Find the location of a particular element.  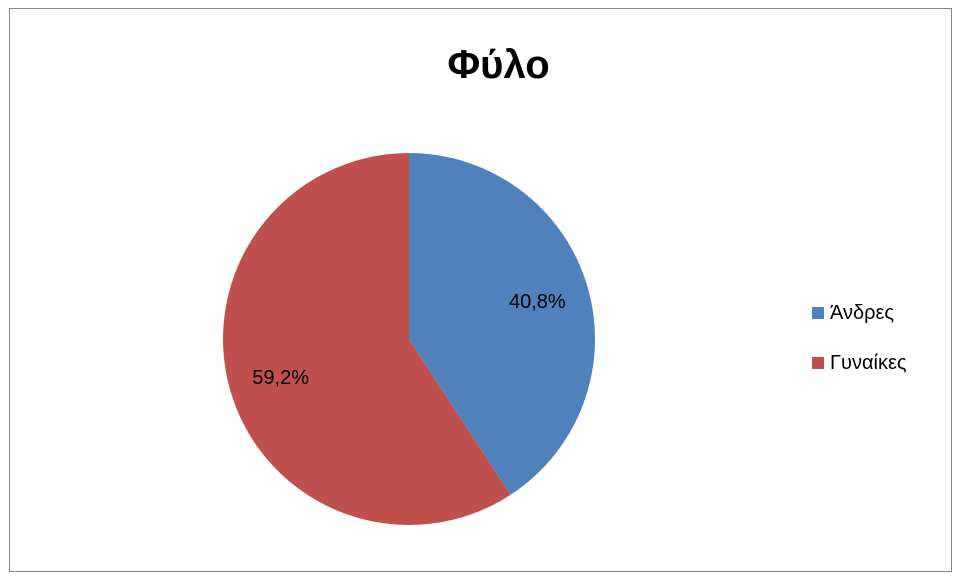

legend-swatch-gynaikes is located at coordinates (818, 363).